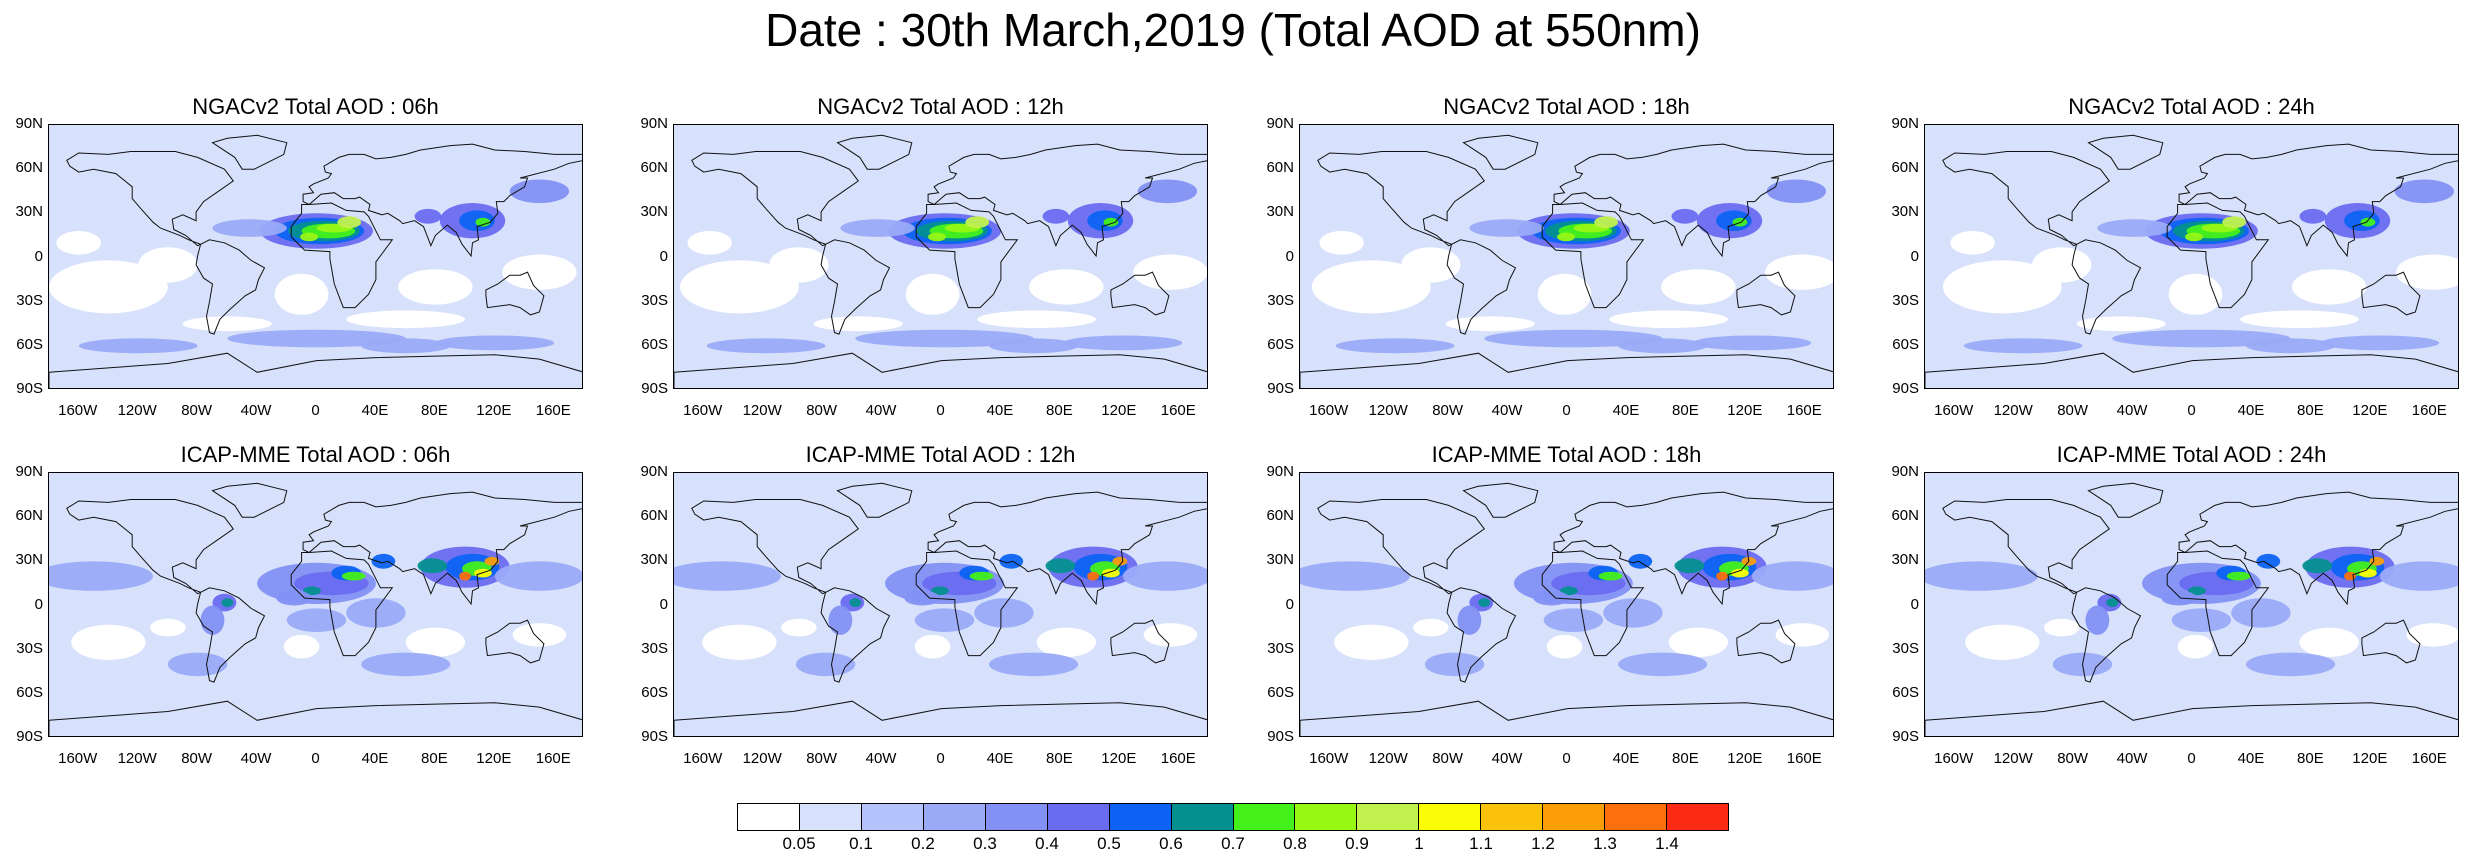  What do you see at coordinates (940, 106) in the screenshot?
I see `panel-title: NGACv2 Total AOD : 12h` at bounding box center [940, 106].